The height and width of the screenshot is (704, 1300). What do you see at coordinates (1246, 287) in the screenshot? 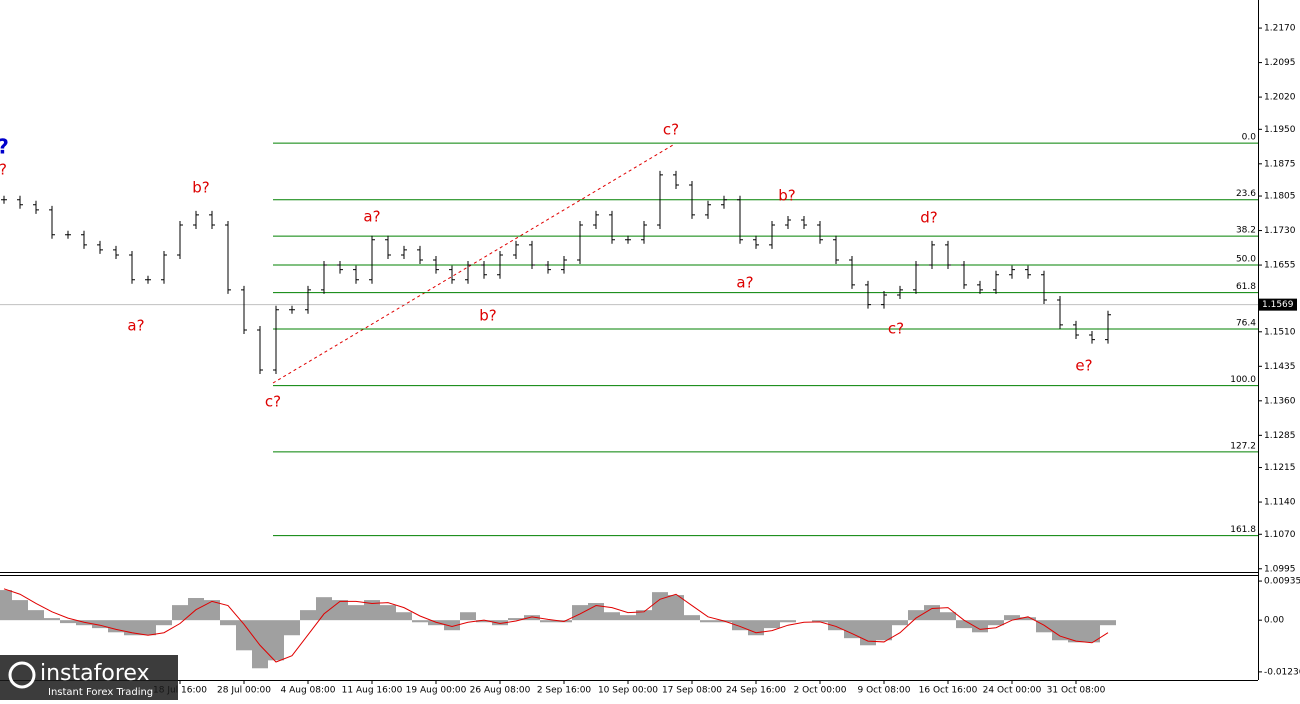
I see `fib-level-label: 61.8` at bounding box center [1246, 287].